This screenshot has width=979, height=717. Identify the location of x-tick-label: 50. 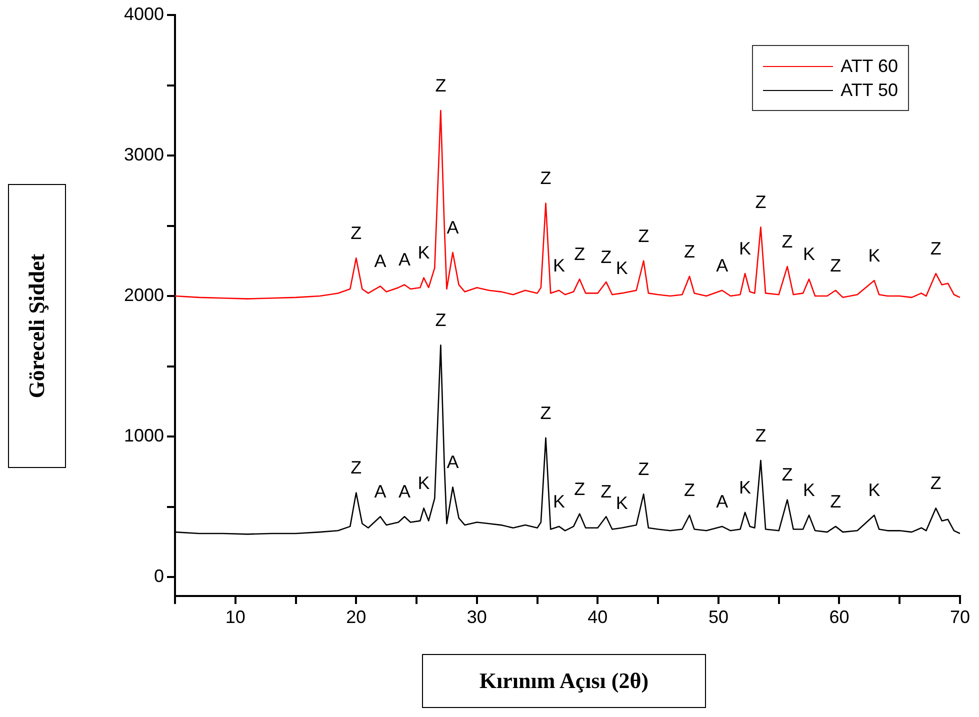
(718, 616).